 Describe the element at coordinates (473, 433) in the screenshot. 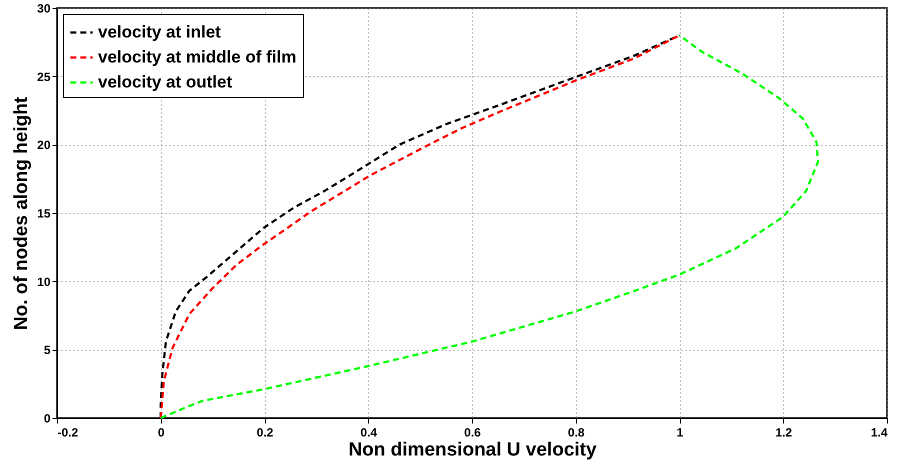

I see `x-tick-label: 0.6` at that location.